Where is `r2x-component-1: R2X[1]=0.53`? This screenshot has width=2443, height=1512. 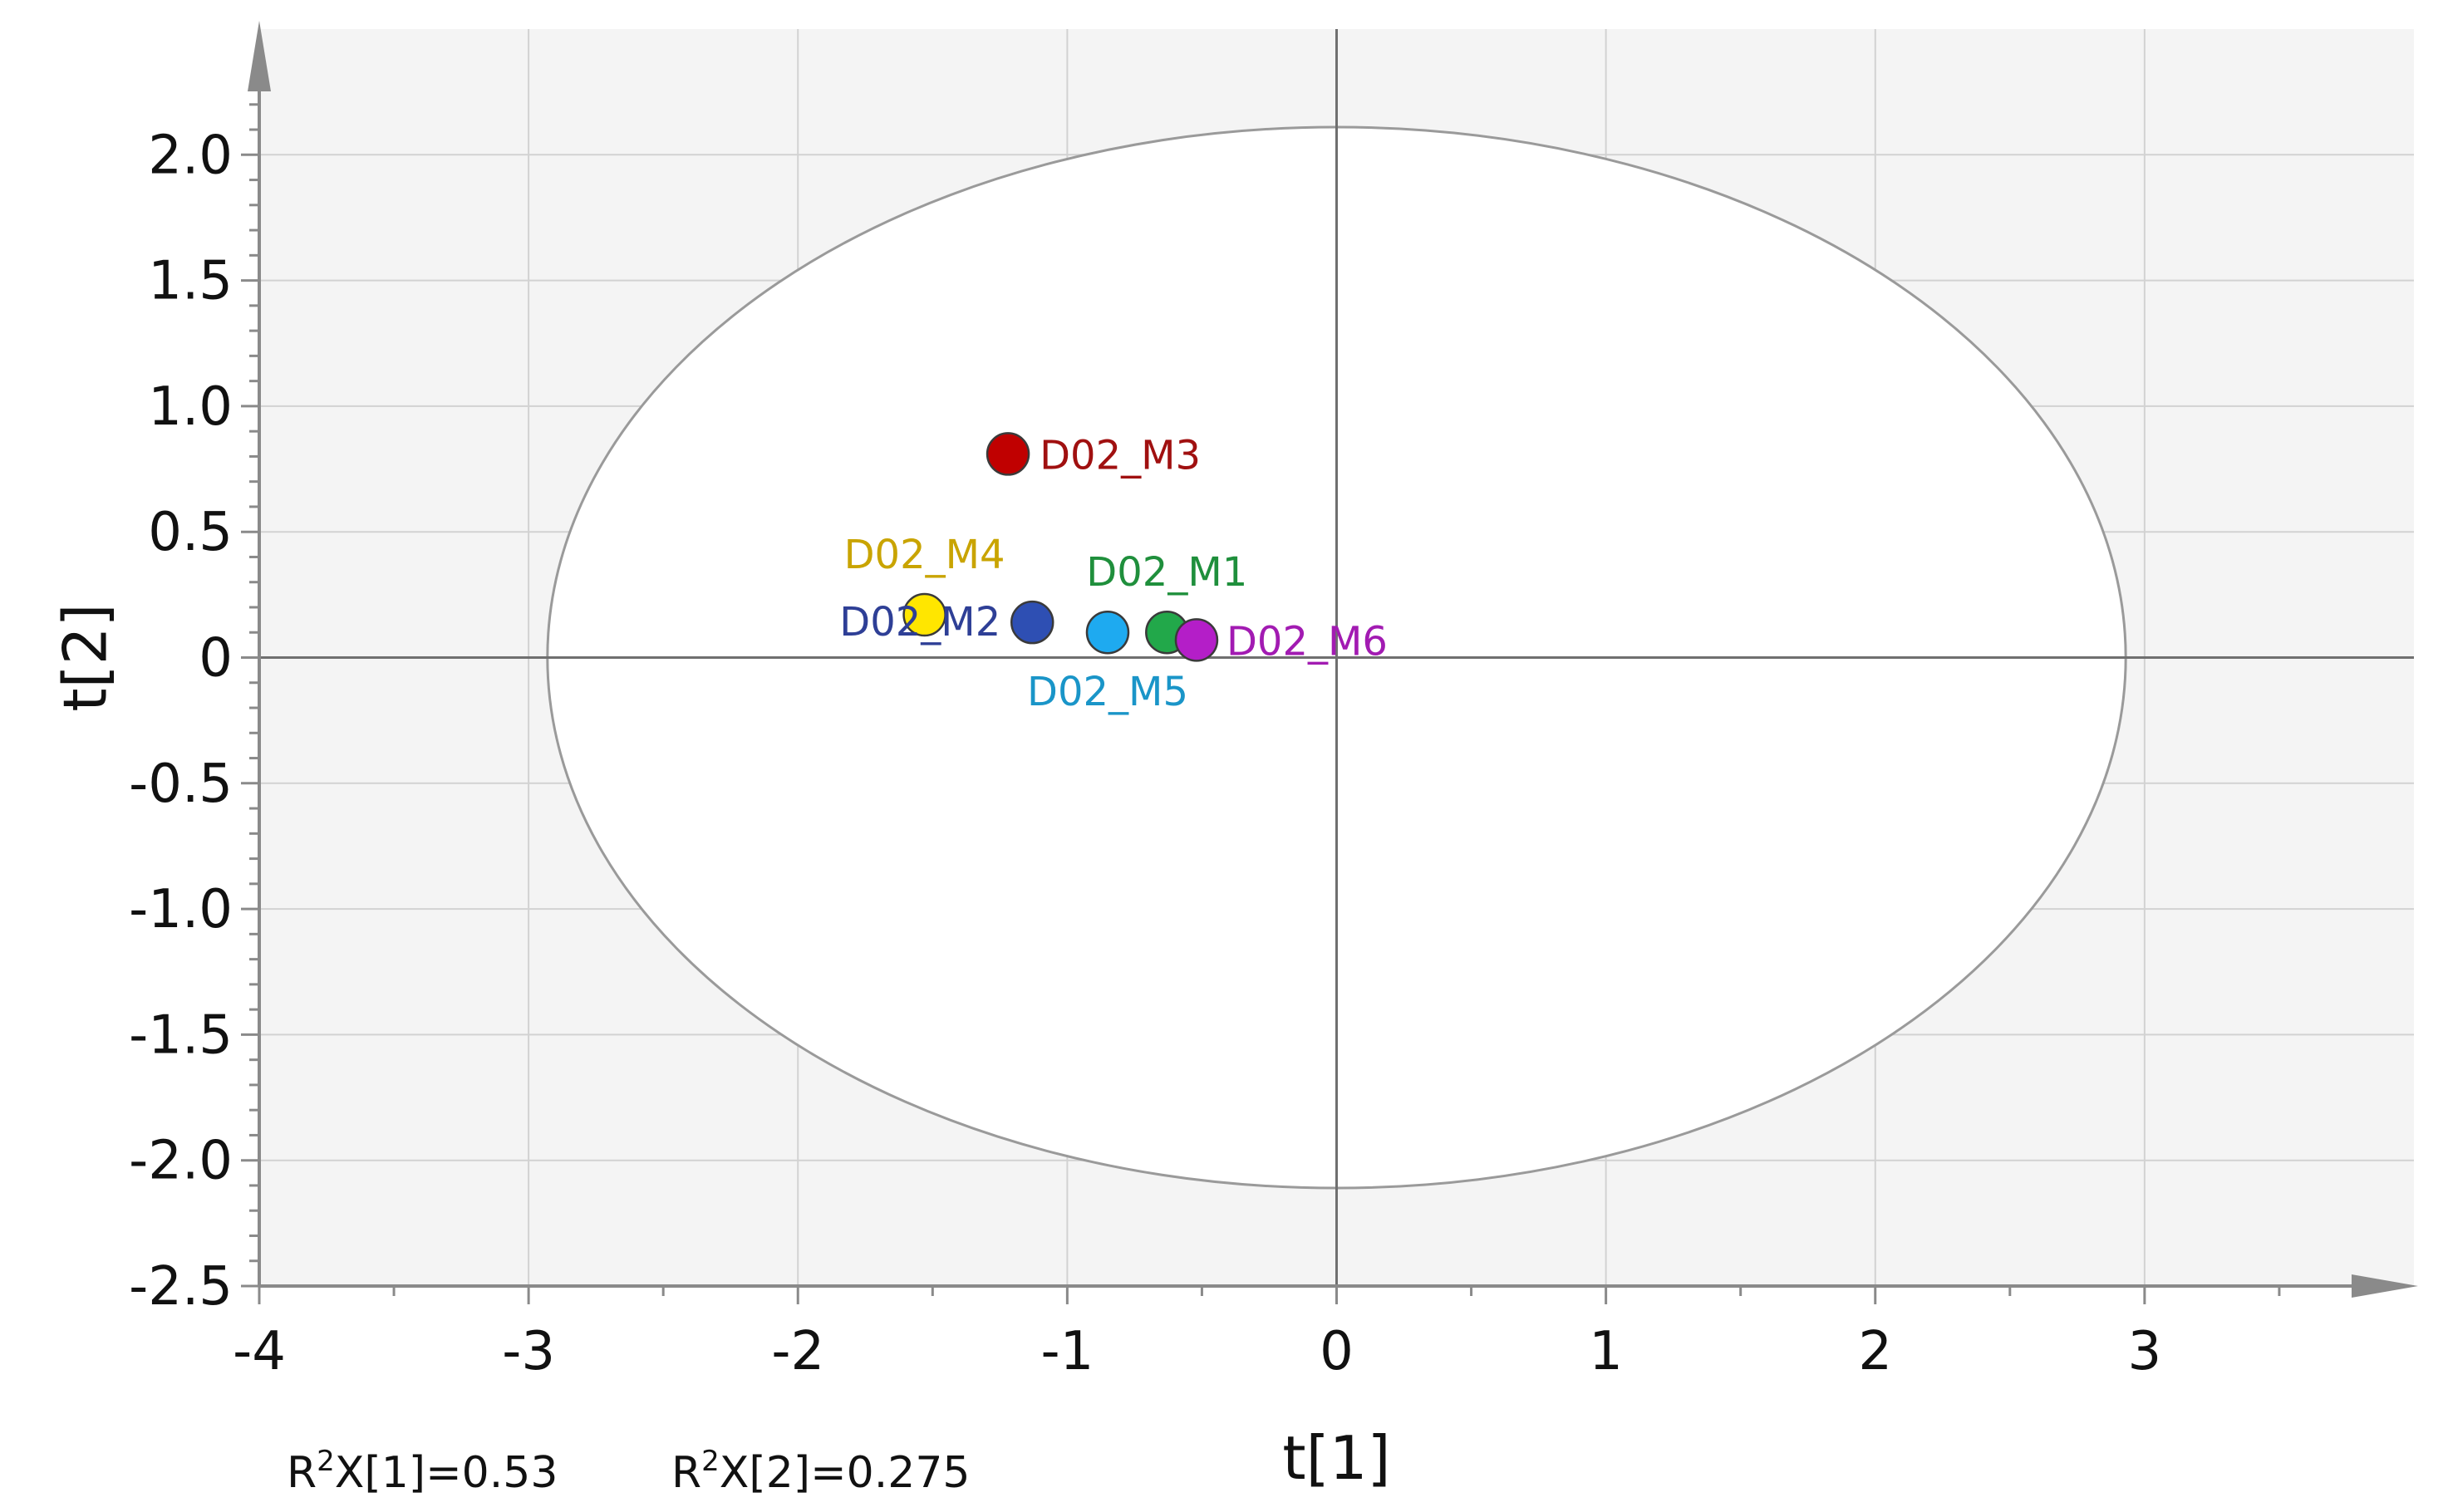 r2x-component-1: R2X[1]=0.53 is located at coordinates (422, 1471).